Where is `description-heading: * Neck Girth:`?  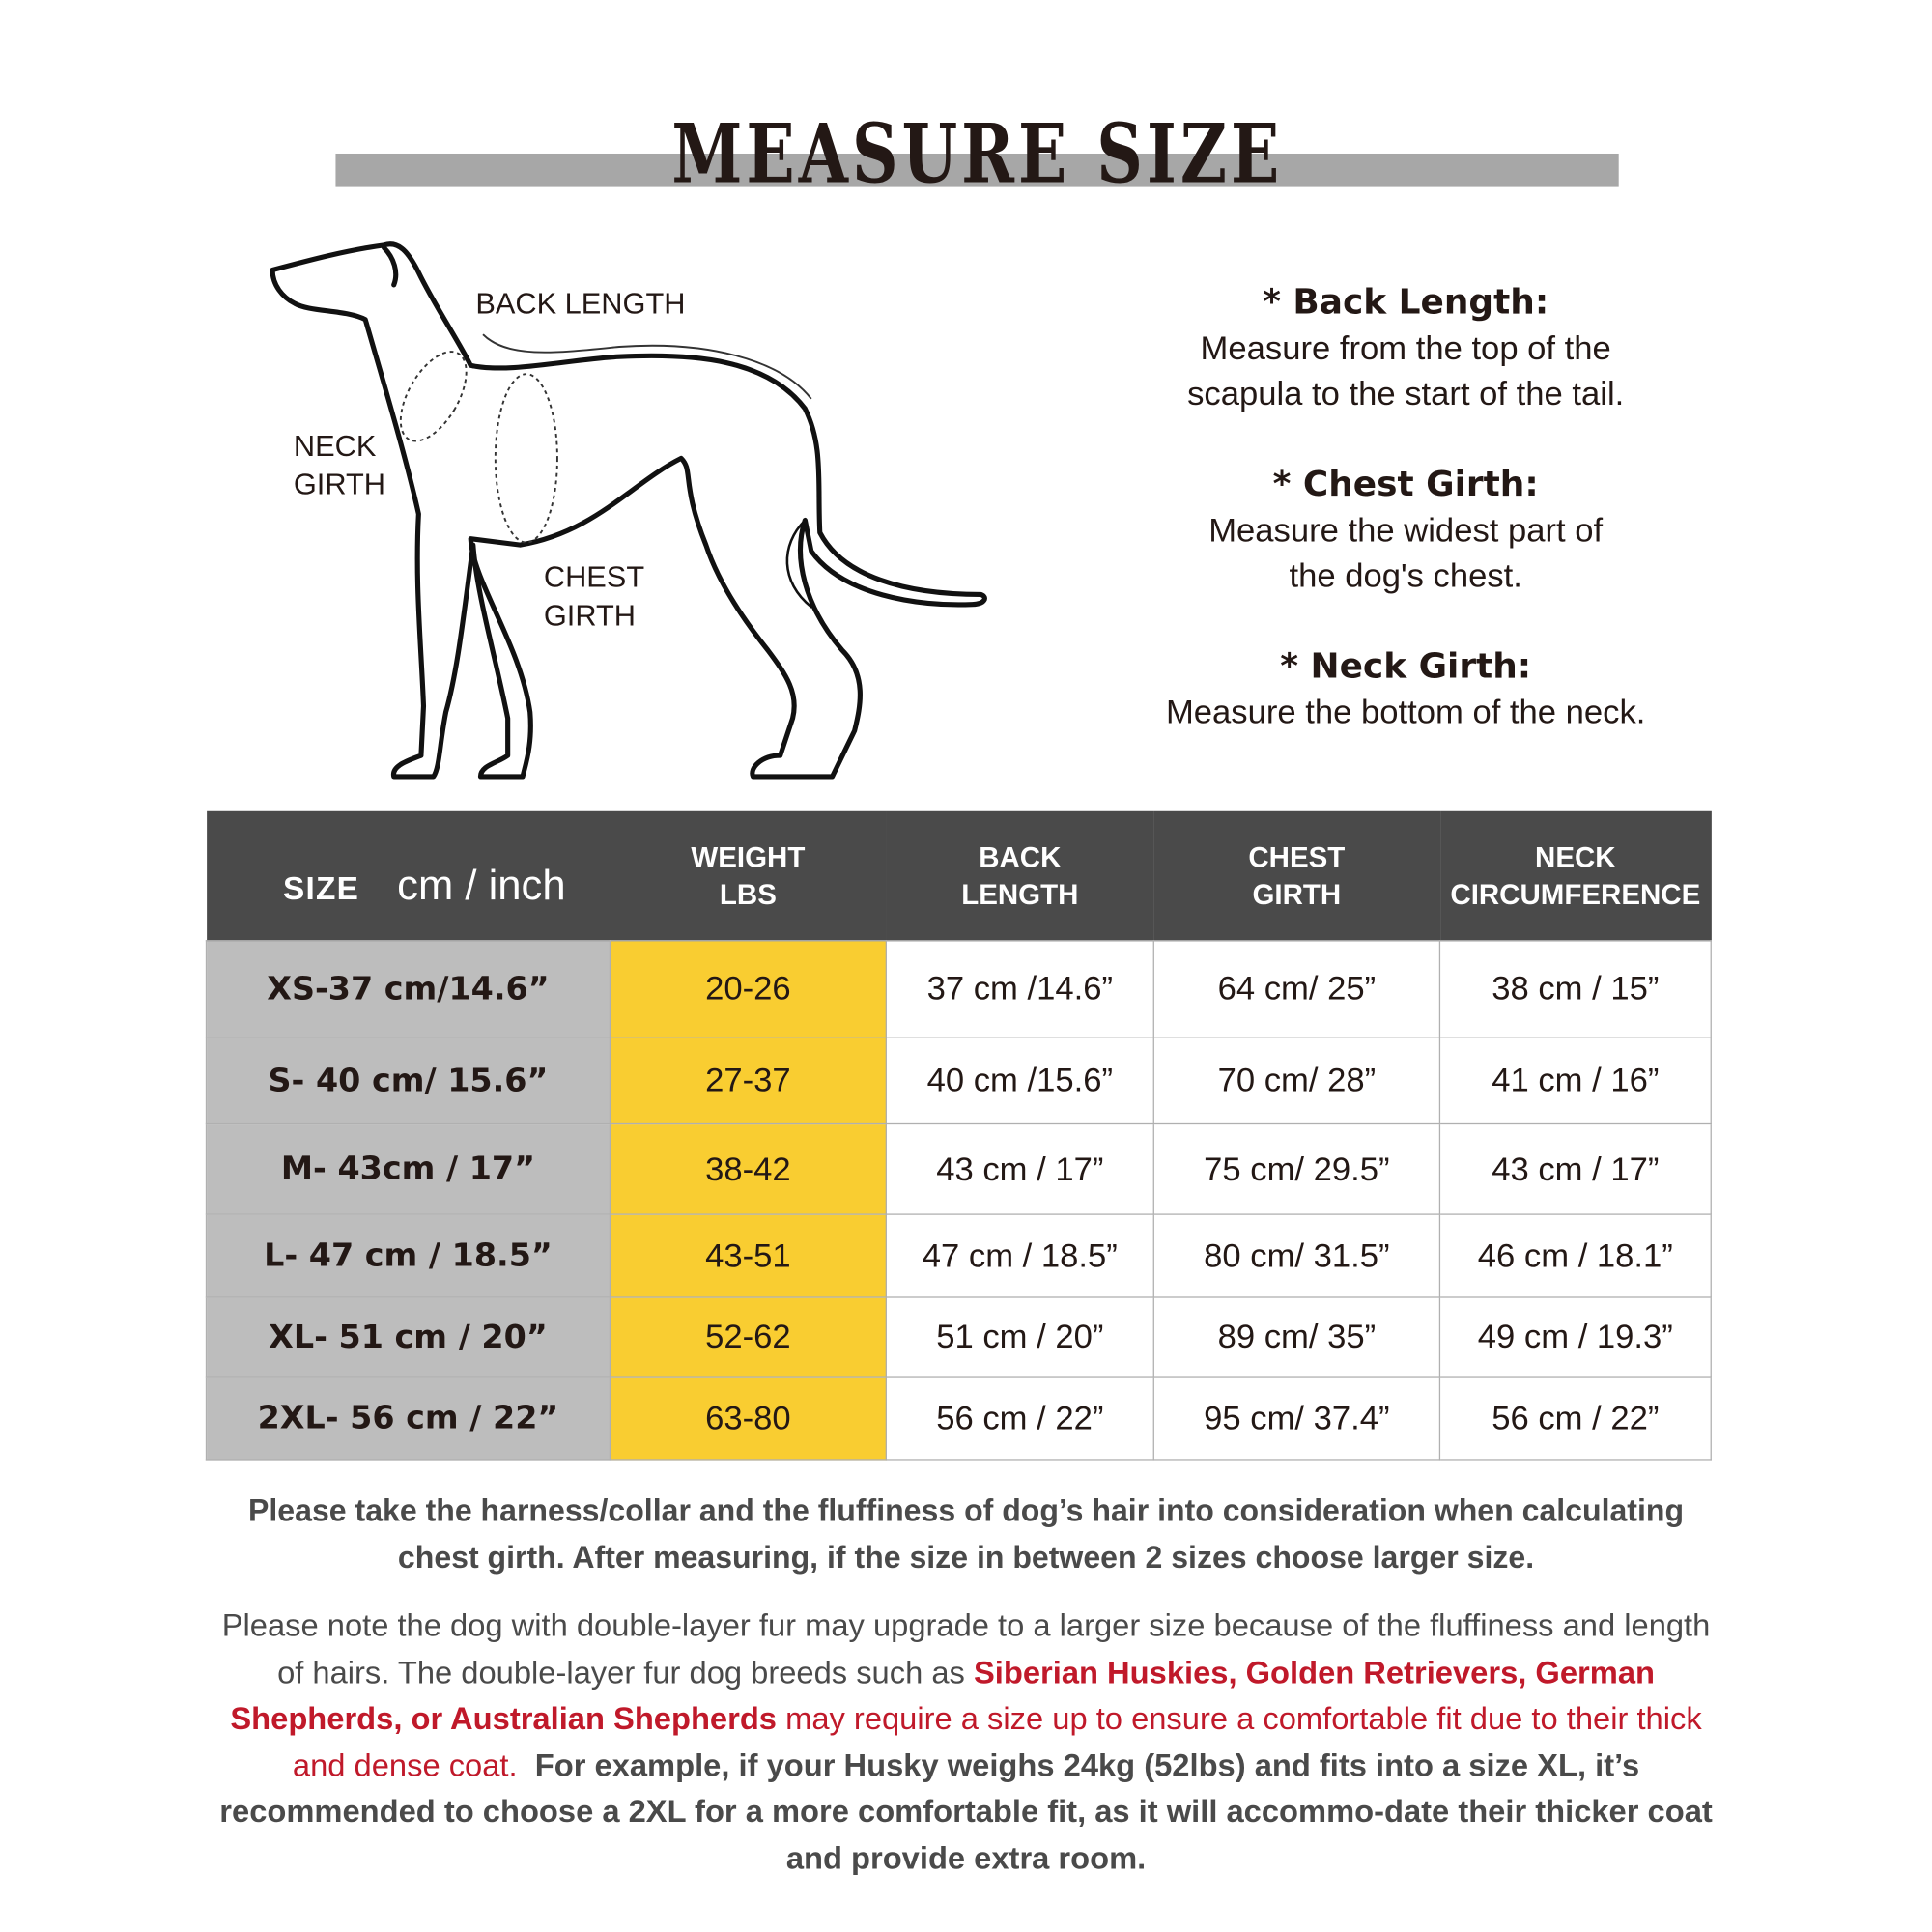 description-heading: * Neck Girth: is located at coordinates (1406, 665).